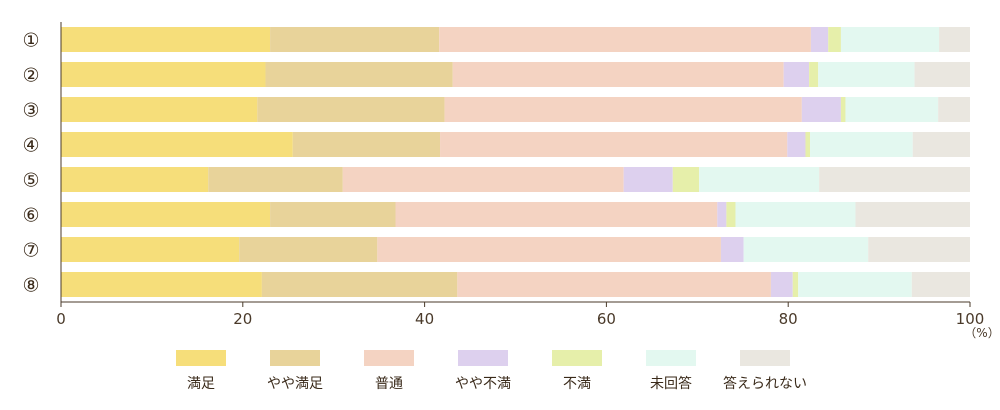 The width and height of the screenshot is (1000, 410). What do you see at coordinates (30, 76) in the screenshot?
I see `category-label-2: ②` at bounding box center [30, 76].